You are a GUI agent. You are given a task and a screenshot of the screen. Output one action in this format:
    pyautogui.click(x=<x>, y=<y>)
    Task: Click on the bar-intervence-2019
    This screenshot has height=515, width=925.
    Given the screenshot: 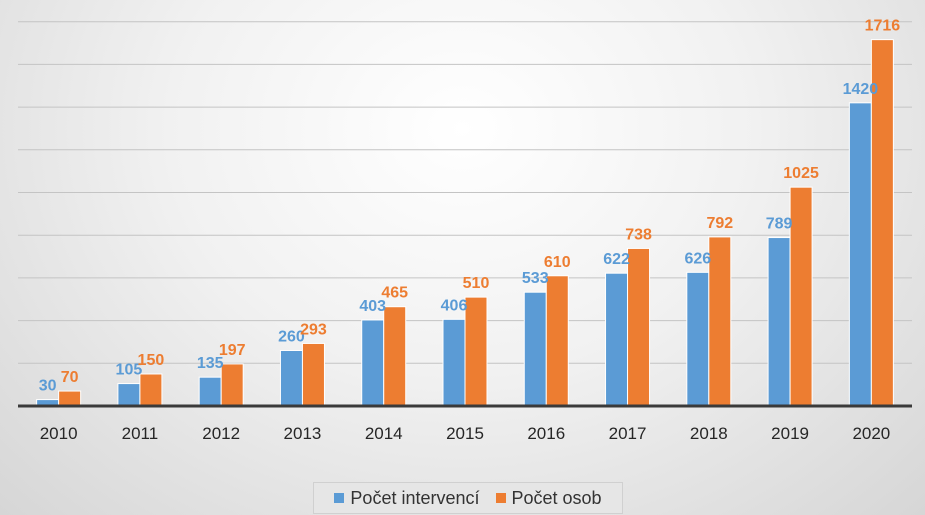 What is the action you would take?
    pyautogui.click(x=779, y=322)
    